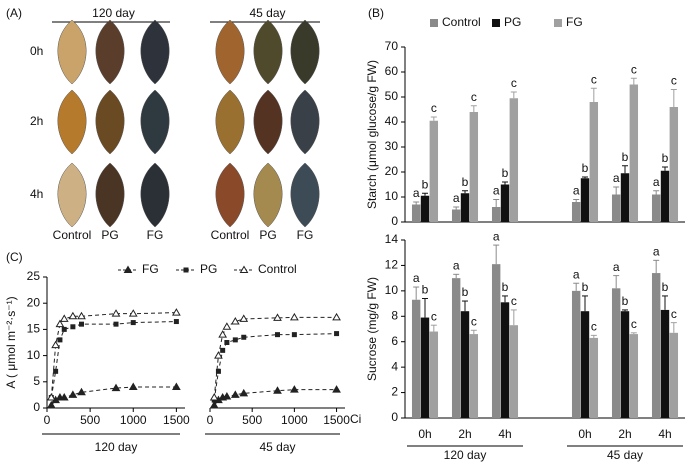  I want to click on y-tick-label: 6, so click(394, 341).